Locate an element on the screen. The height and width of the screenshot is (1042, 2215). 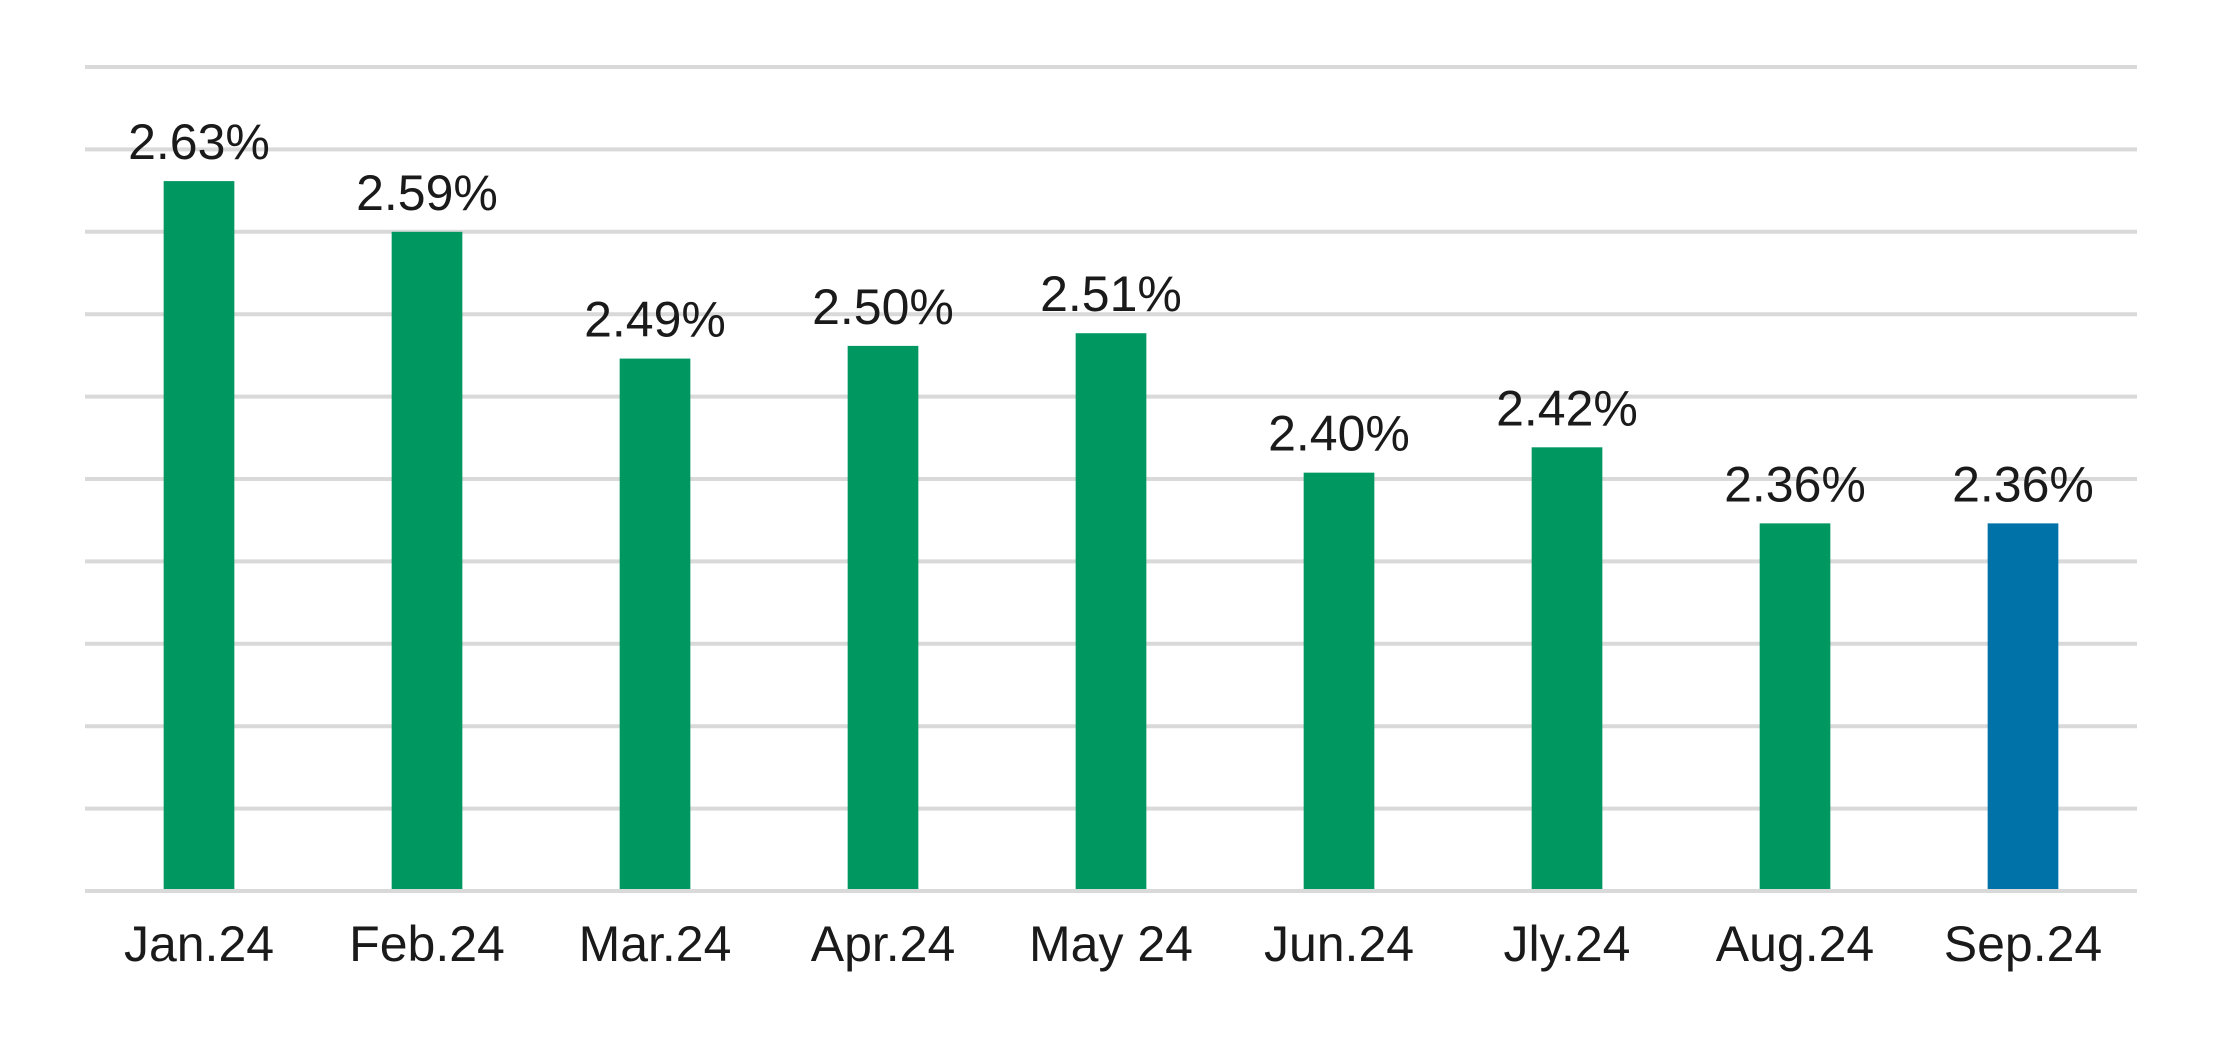
x-tick-label: May 24 is located at coordinates (1111, 944).